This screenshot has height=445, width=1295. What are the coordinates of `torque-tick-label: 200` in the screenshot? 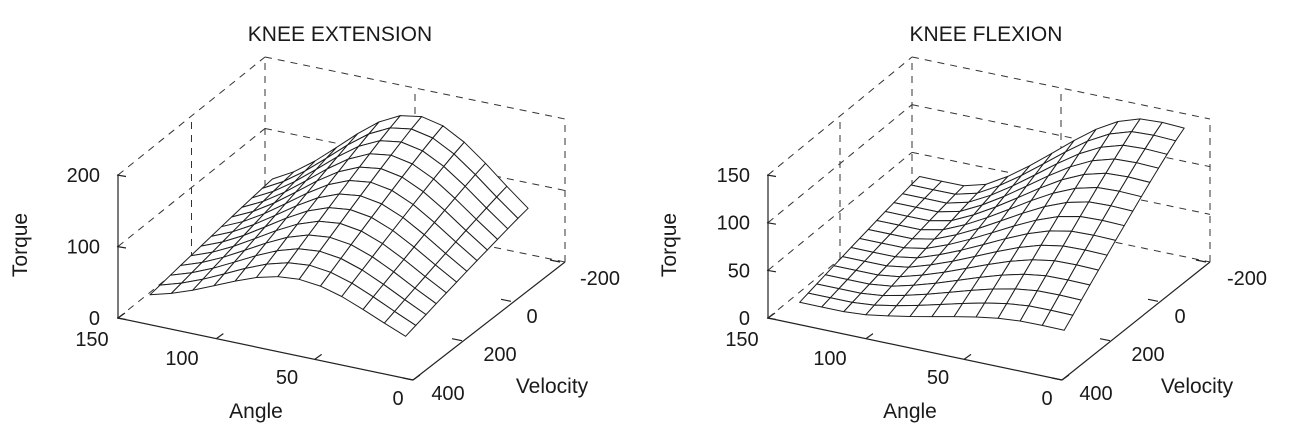 It's located at (83, 176).